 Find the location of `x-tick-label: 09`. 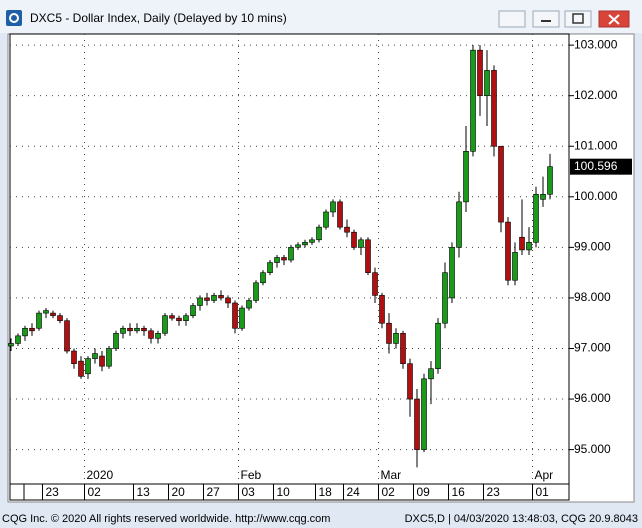

x-tick-label: 09 is located at coordinates (424, 492).